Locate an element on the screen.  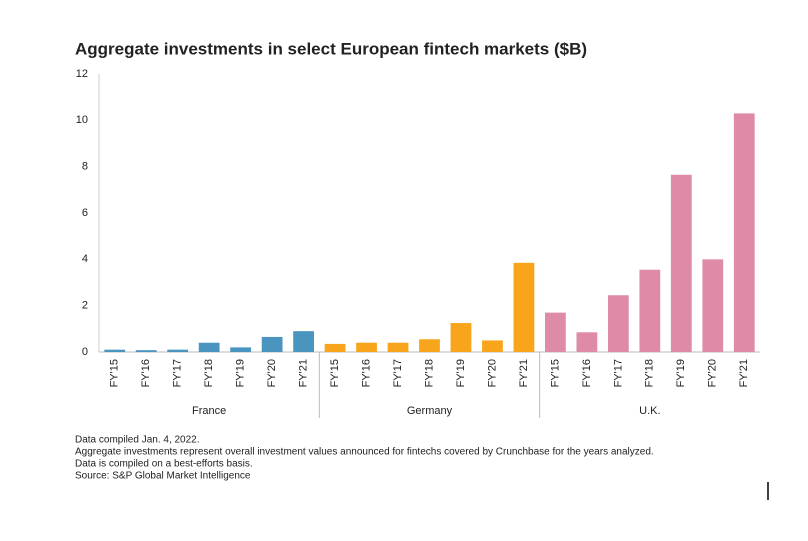
y-tick-label: 10 is located at coordinates (82, 120).